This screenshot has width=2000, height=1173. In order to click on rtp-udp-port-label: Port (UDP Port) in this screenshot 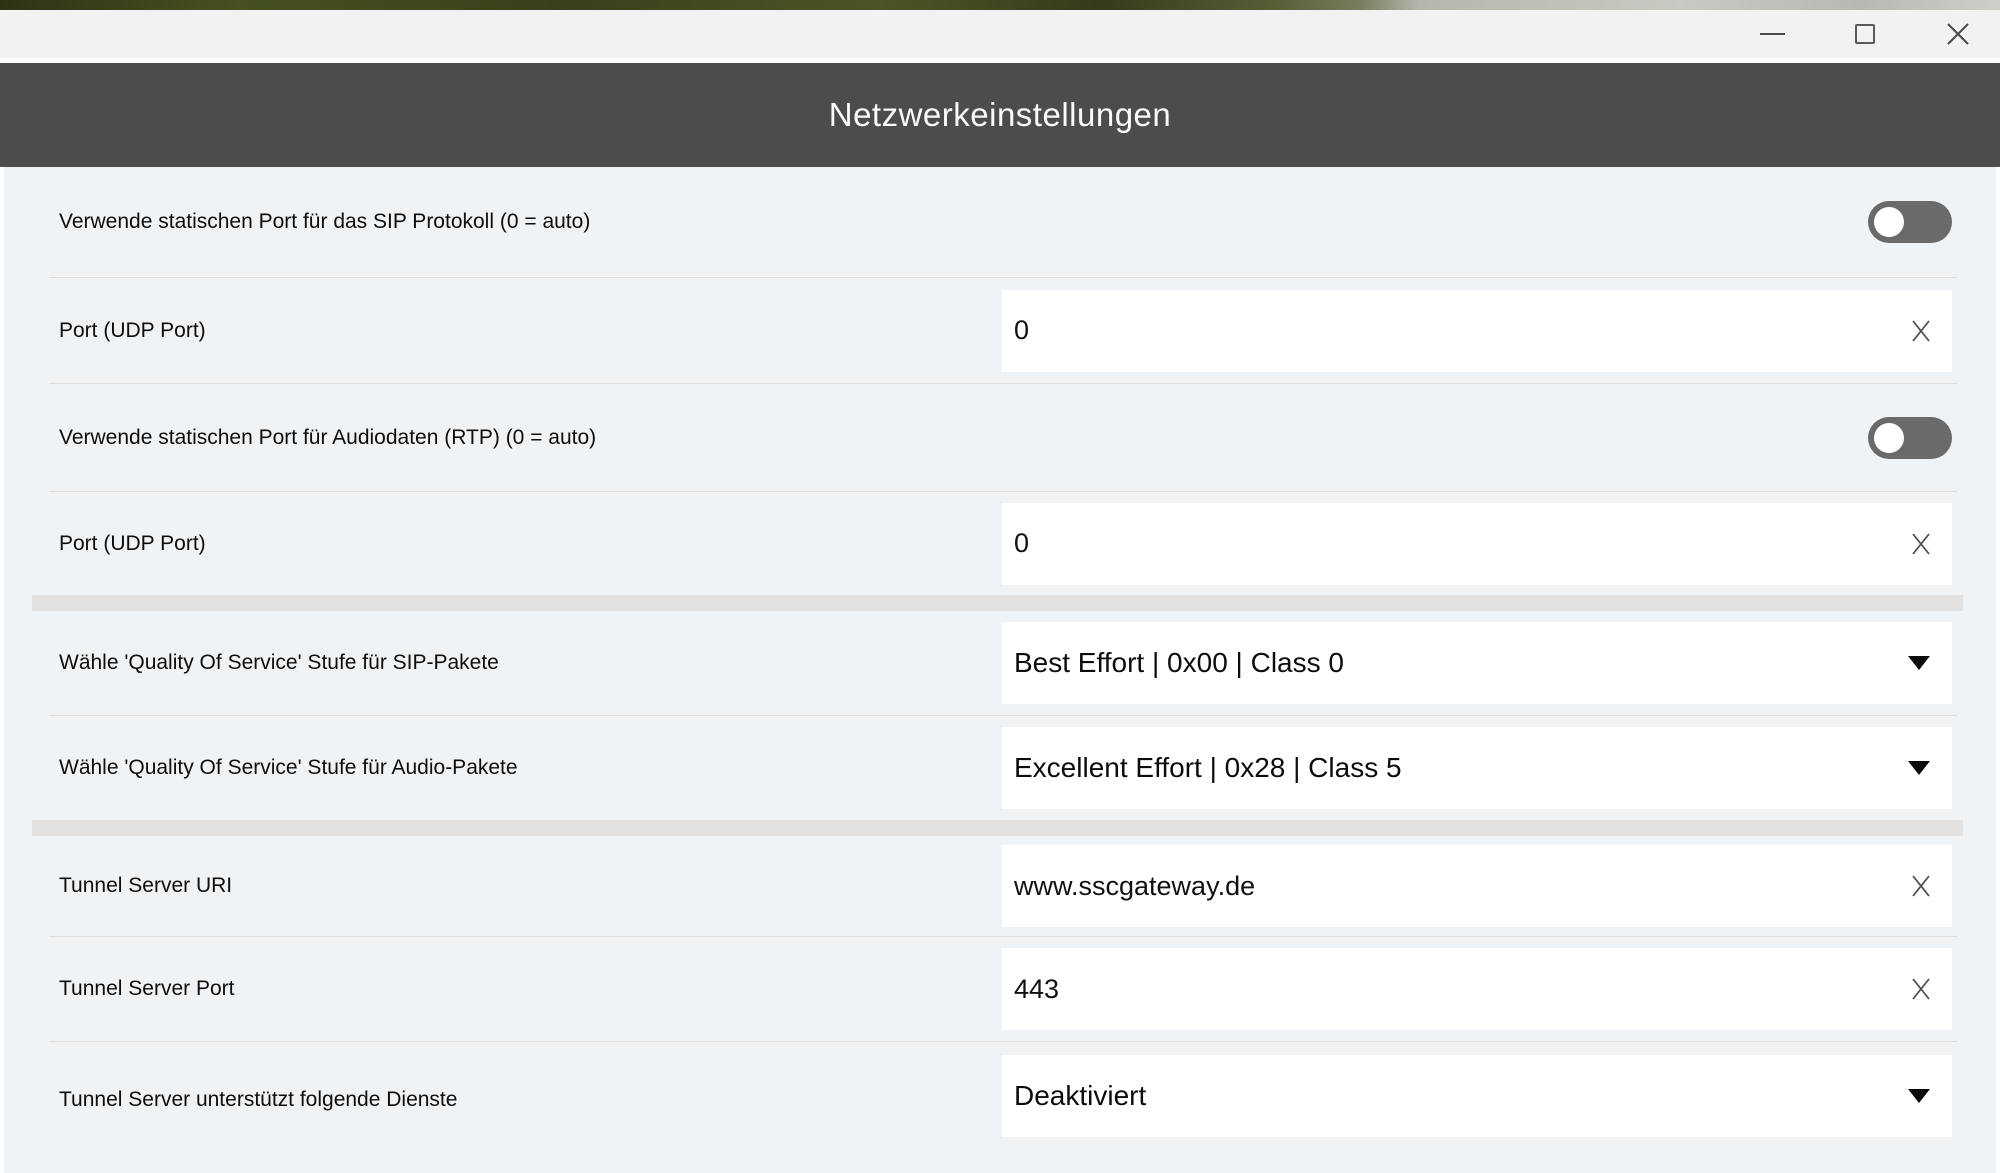, I will do `click(132, 543)`.